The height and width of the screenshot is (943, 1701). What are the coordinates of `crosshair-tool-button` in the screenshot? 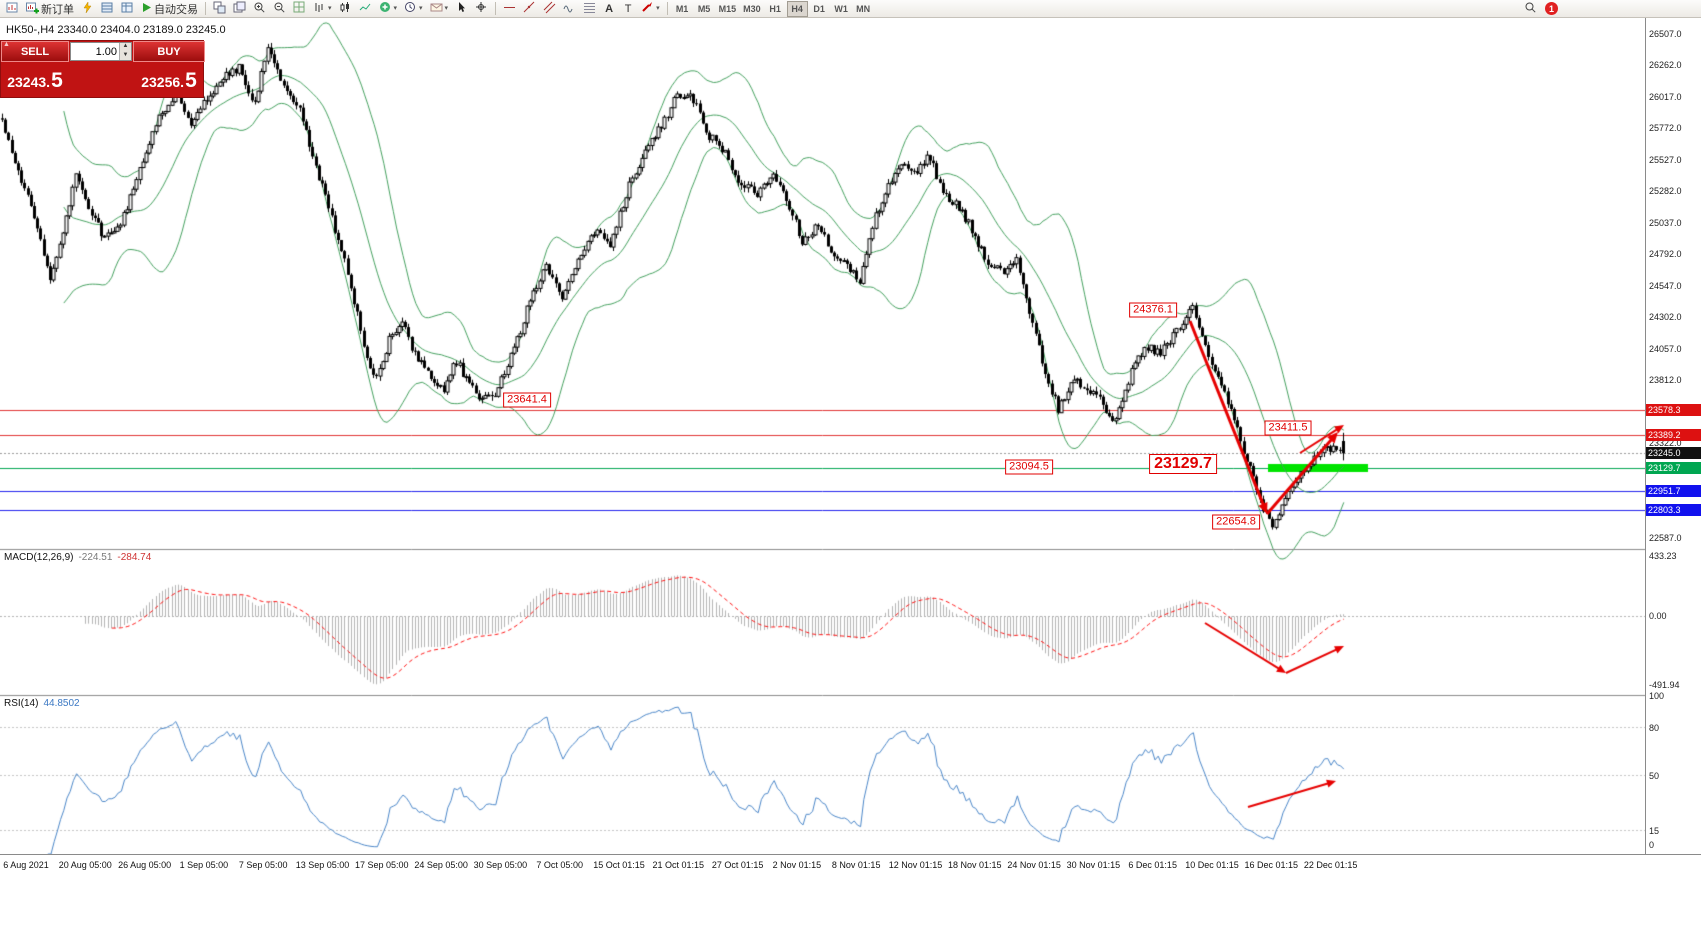 It's located at (481, 9).